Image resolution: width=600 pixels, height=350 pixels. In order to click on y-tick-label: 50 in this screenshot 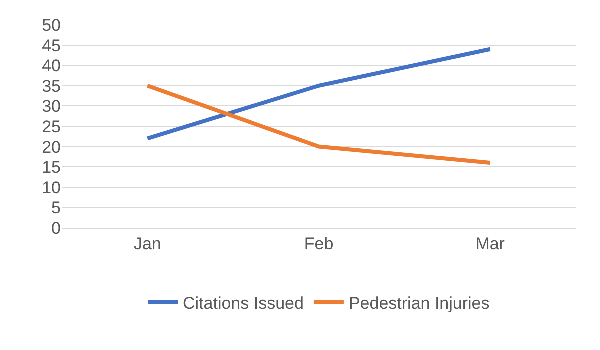, I will do `click(51, 25)`.